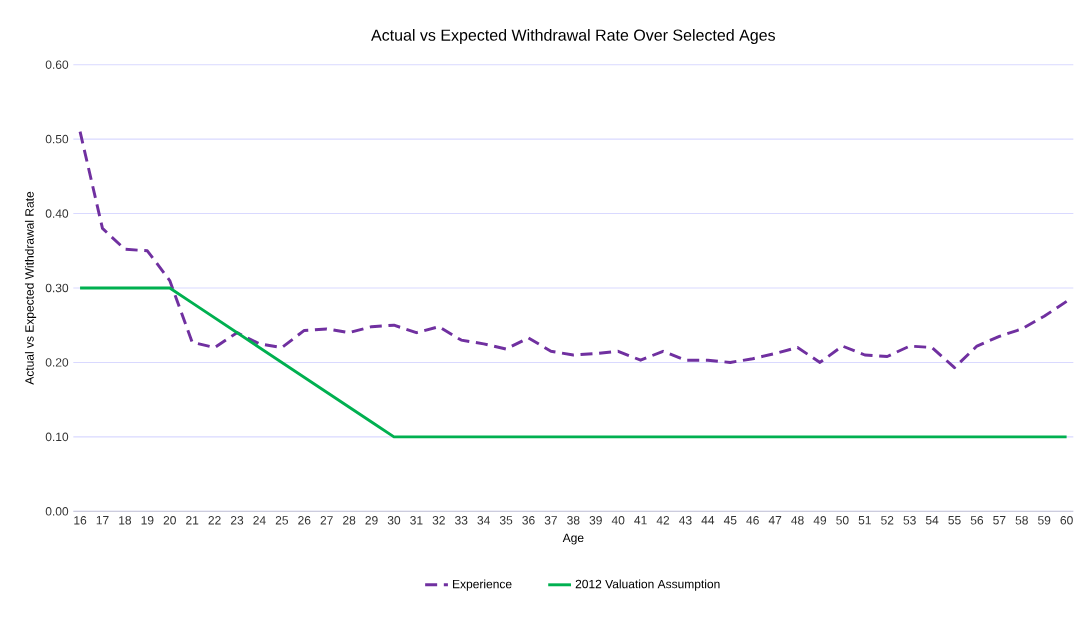 Image resolution: width=1092 pixels, height=634 pixels. Describe the element at coordinates (349, 520) in the screenshot. I see `x-tick-label: 28` at that location.